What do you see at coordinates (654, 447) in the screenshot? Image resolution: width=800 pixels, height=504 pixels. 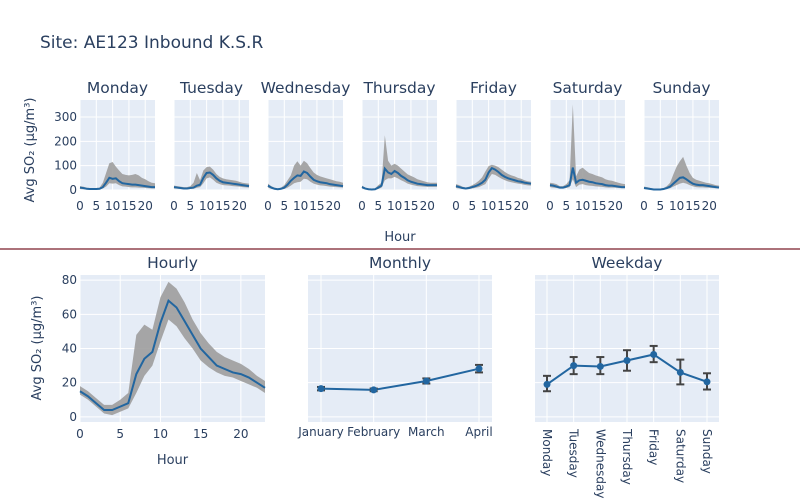 I see `weekday-xtick-label: Friday` at bounding box center [654, 447].